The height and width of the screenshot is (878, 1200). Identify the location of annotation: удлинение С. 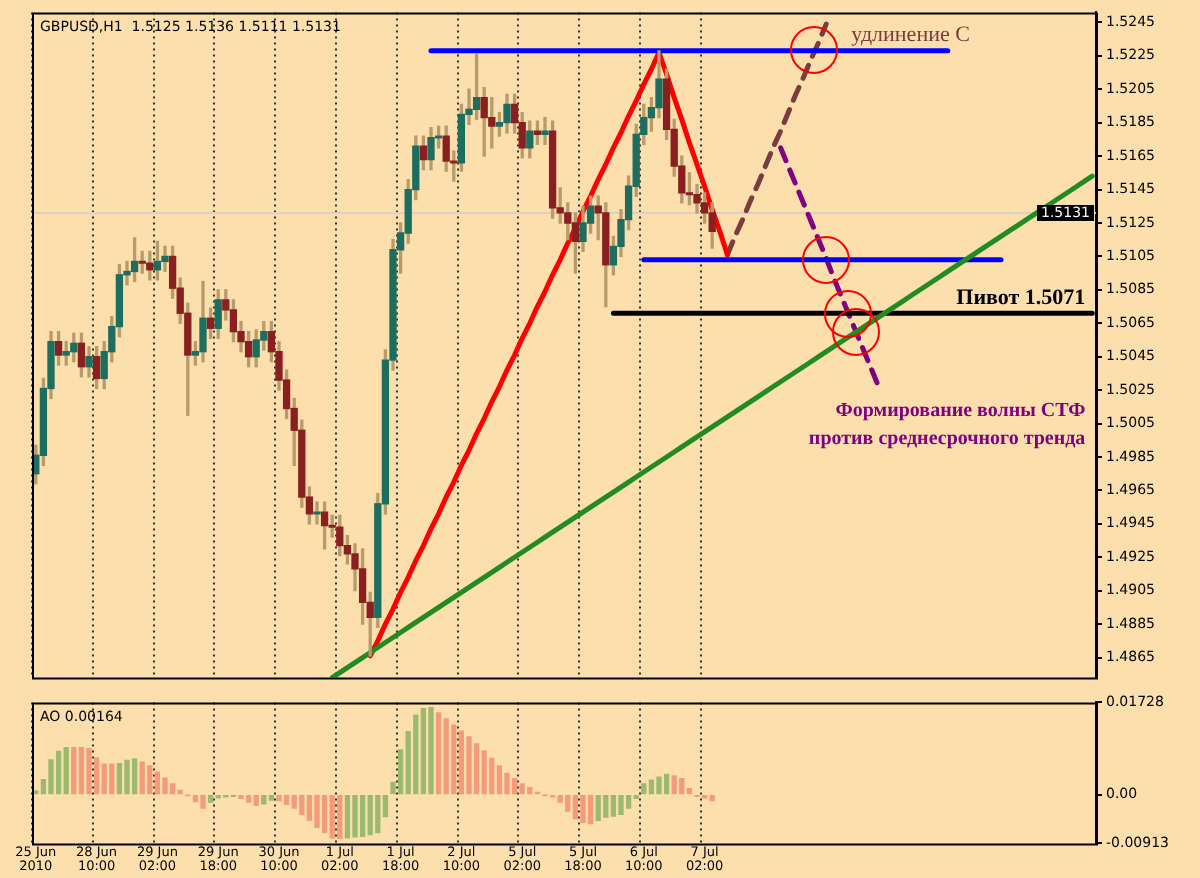
(910, 35).